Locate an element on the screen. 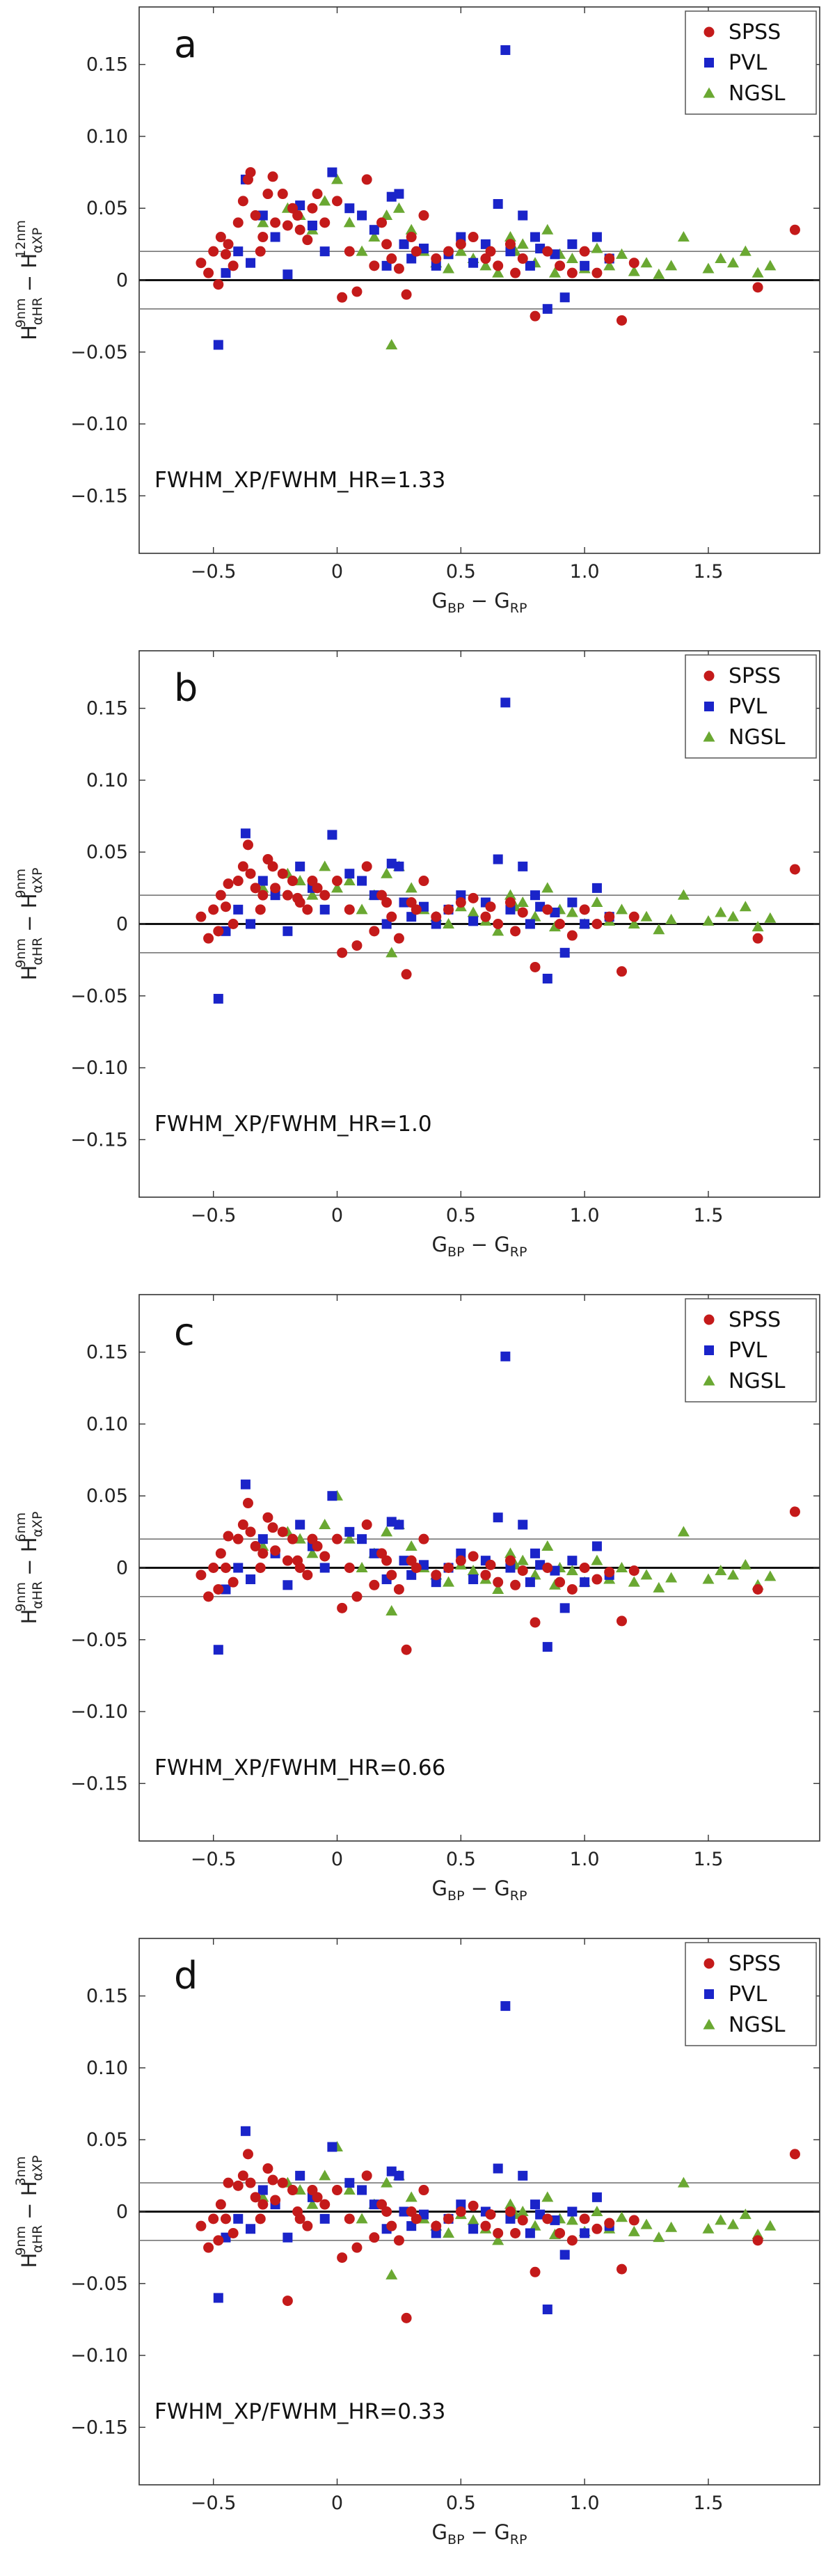 The width and height of the screenshot is (835, 2576). y-tick-label: 0.05 is located at coordinates (107, 1496).